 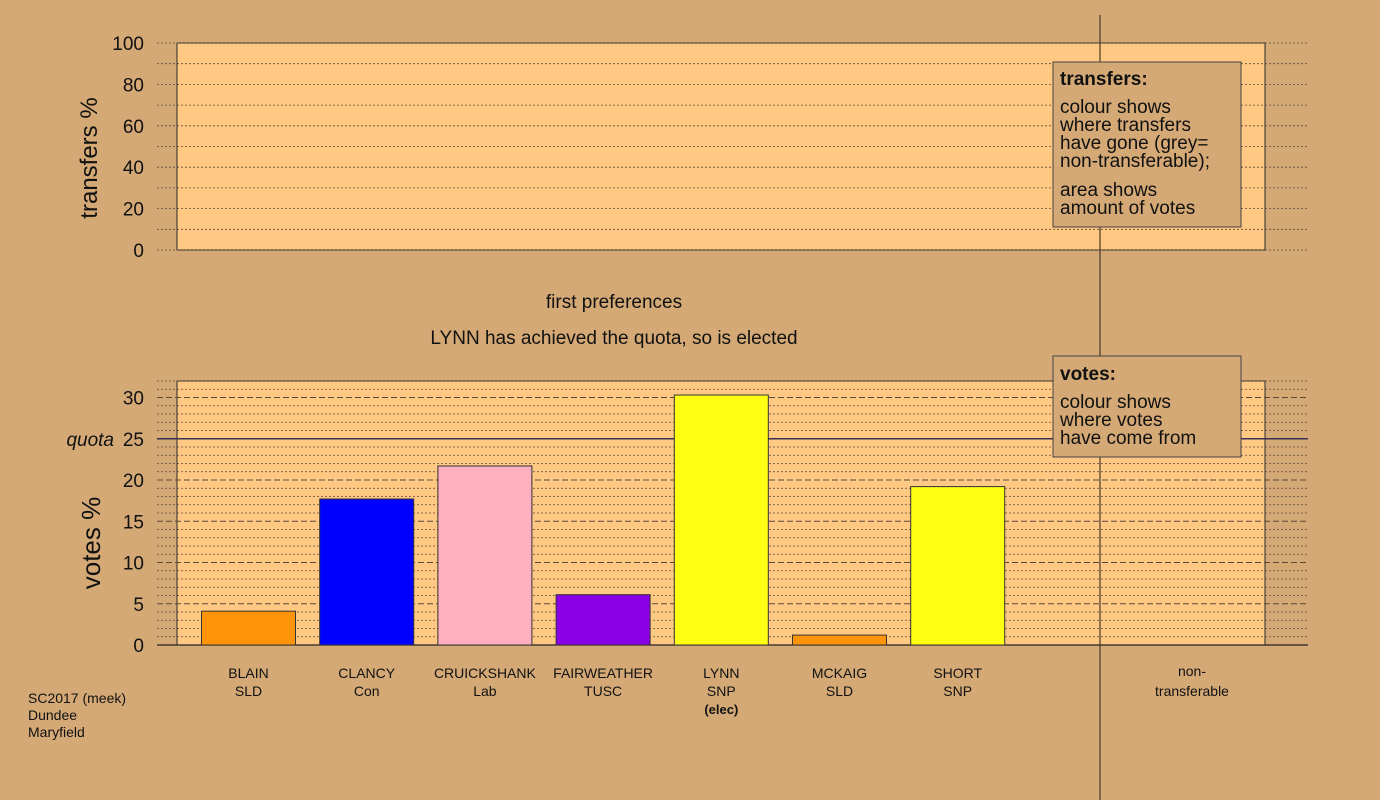 I want to click on votes-y-ticks: quota 0 5 10 15 20 25 30, so click(x=105, y=523).